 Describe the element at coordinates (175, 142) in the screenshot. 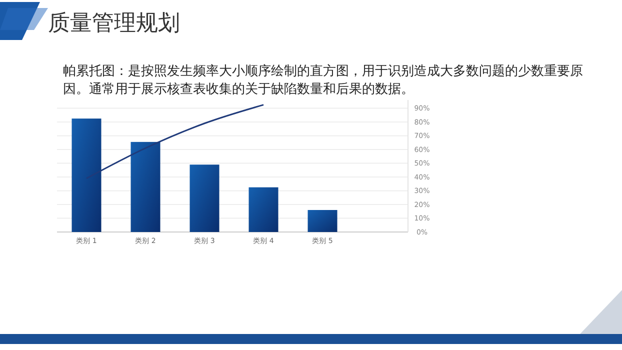

I see `line-series` at that location.